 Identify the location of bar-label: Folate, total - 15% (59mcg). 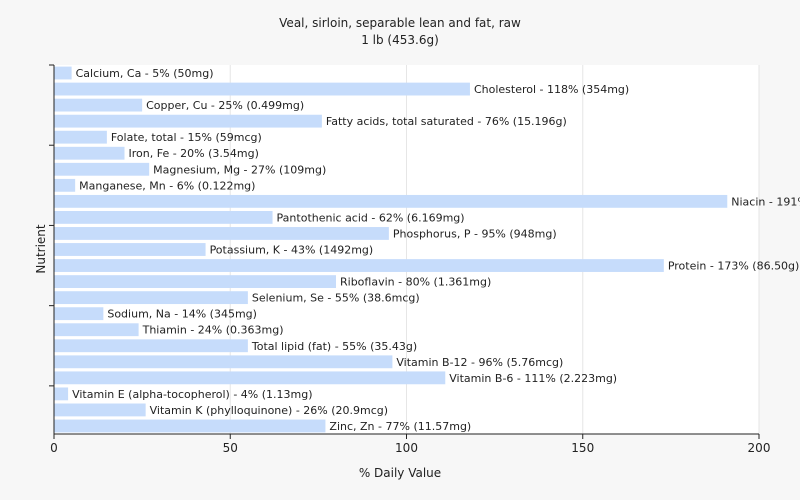
(186, 137).